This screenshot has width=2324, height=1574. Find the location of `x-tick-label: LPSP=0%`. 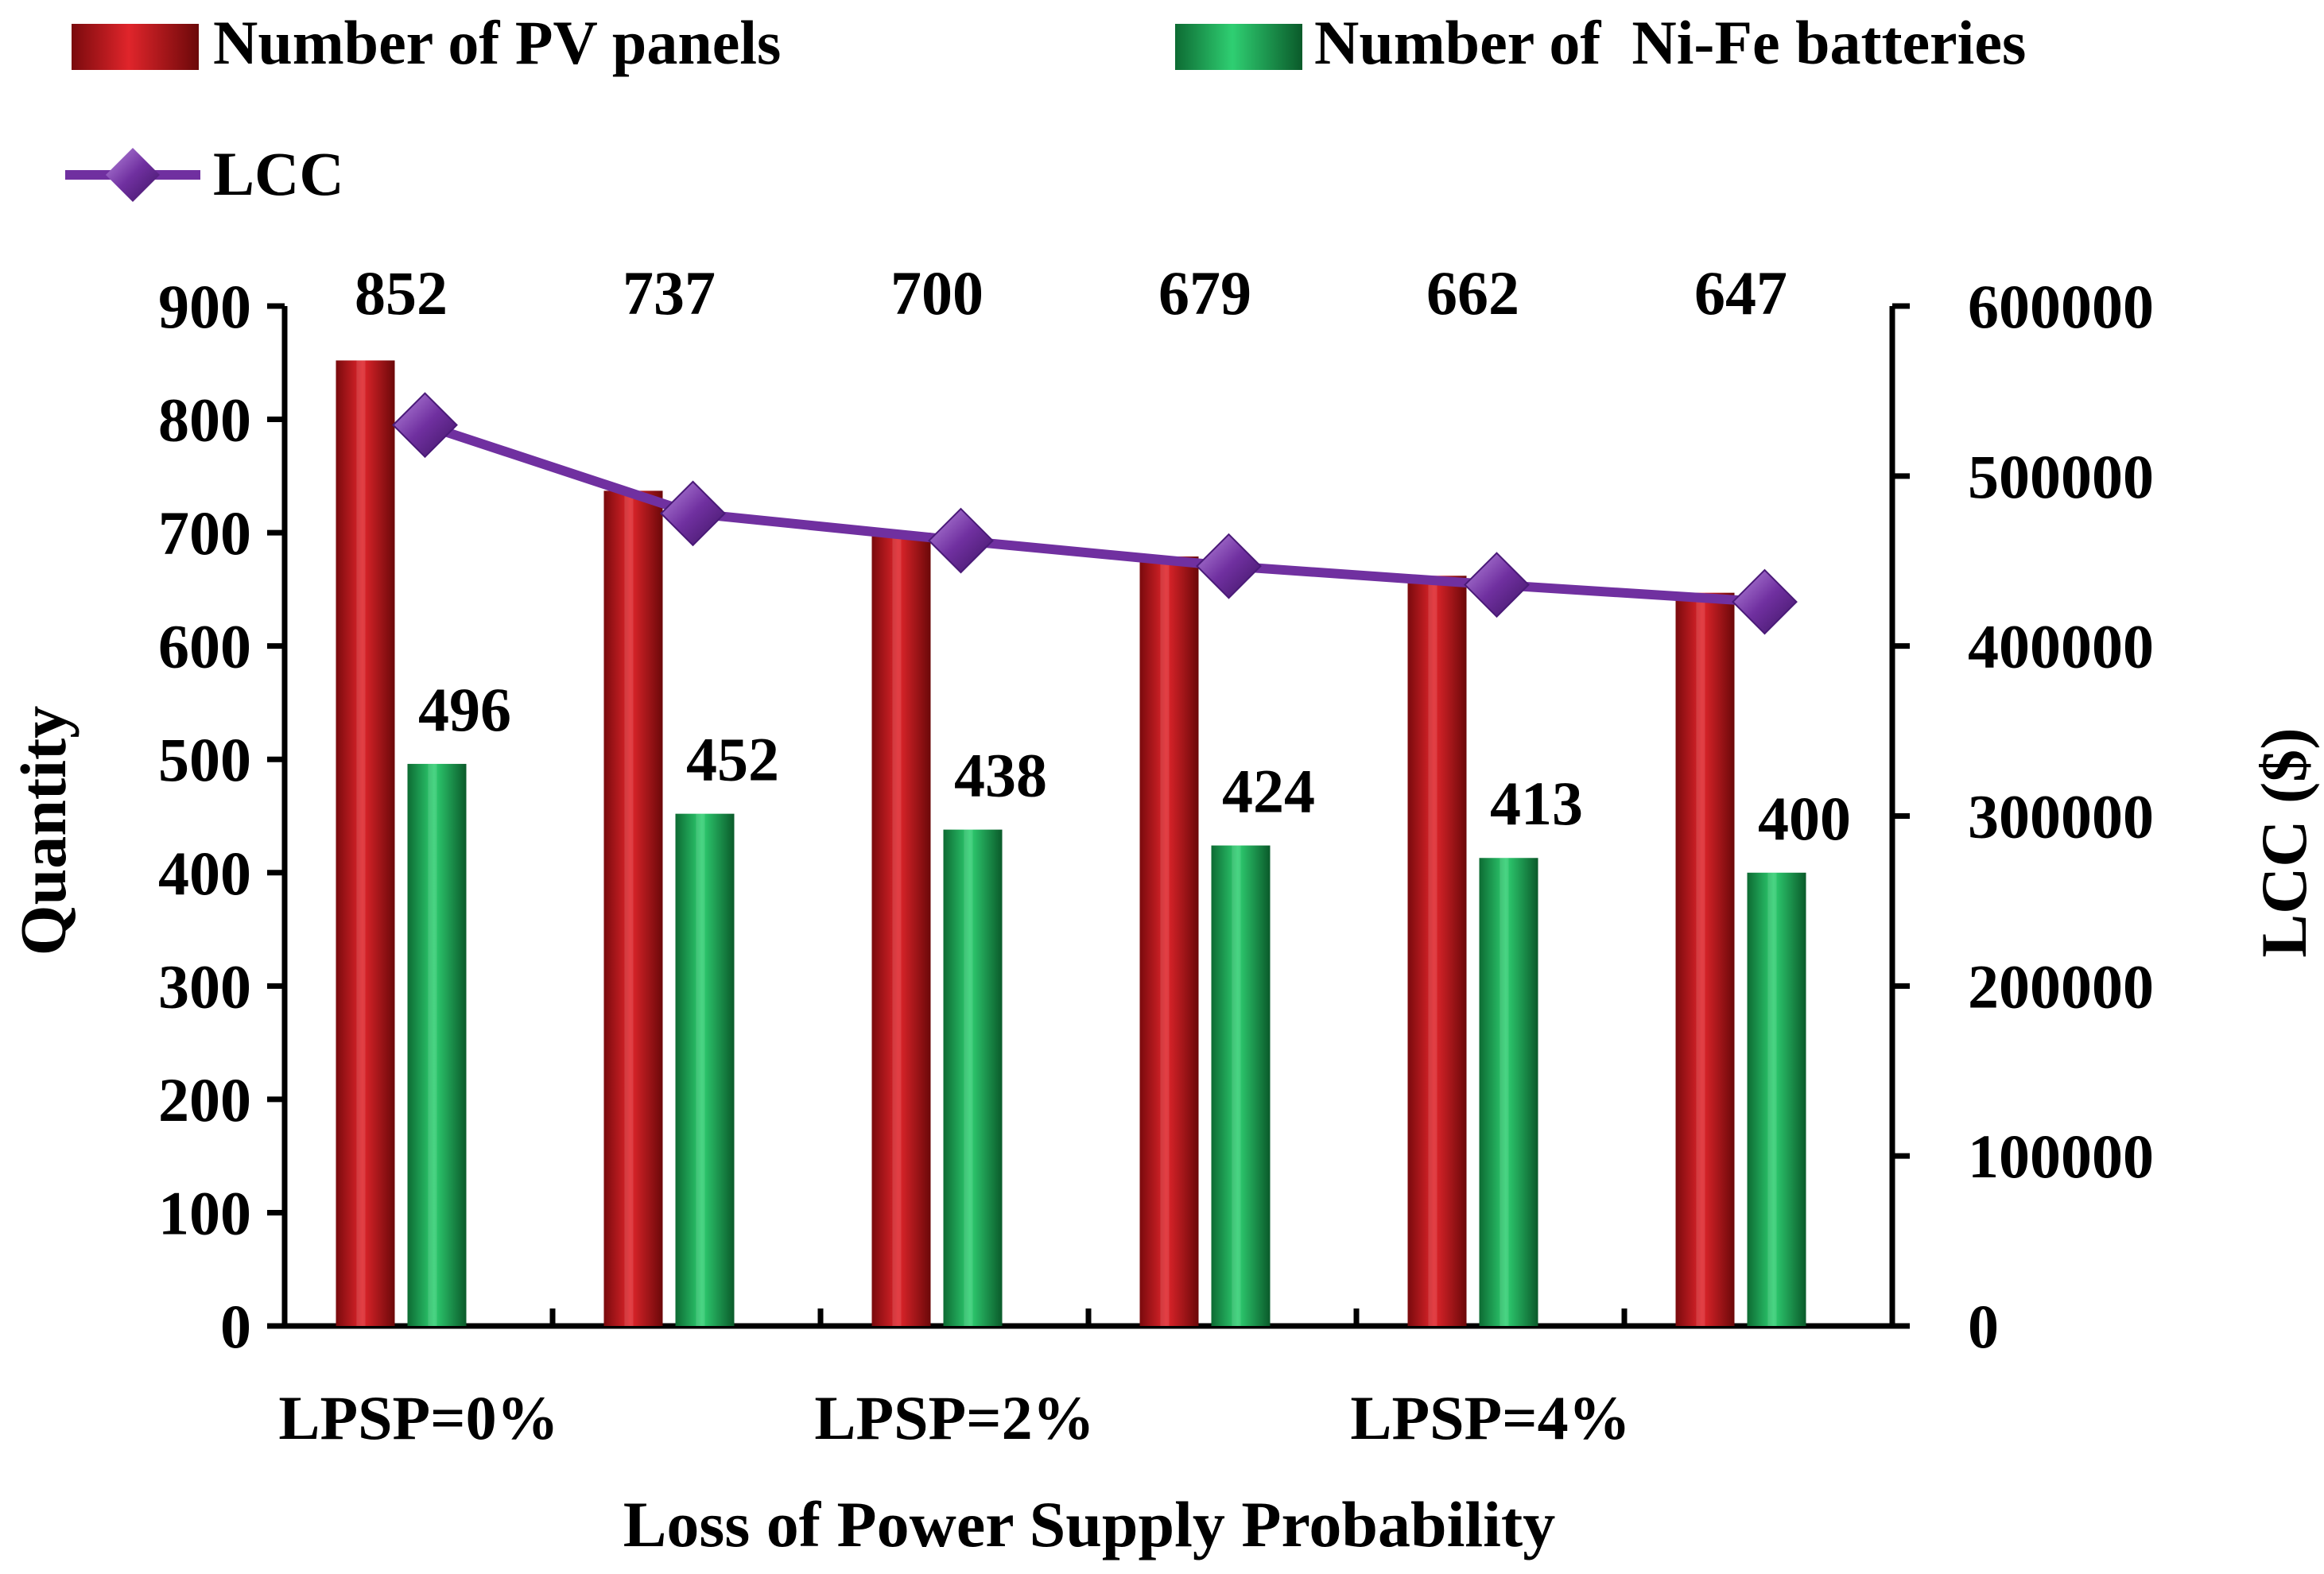

x-tick-label: LPSP=0% is located at coordinates (418, 1417).